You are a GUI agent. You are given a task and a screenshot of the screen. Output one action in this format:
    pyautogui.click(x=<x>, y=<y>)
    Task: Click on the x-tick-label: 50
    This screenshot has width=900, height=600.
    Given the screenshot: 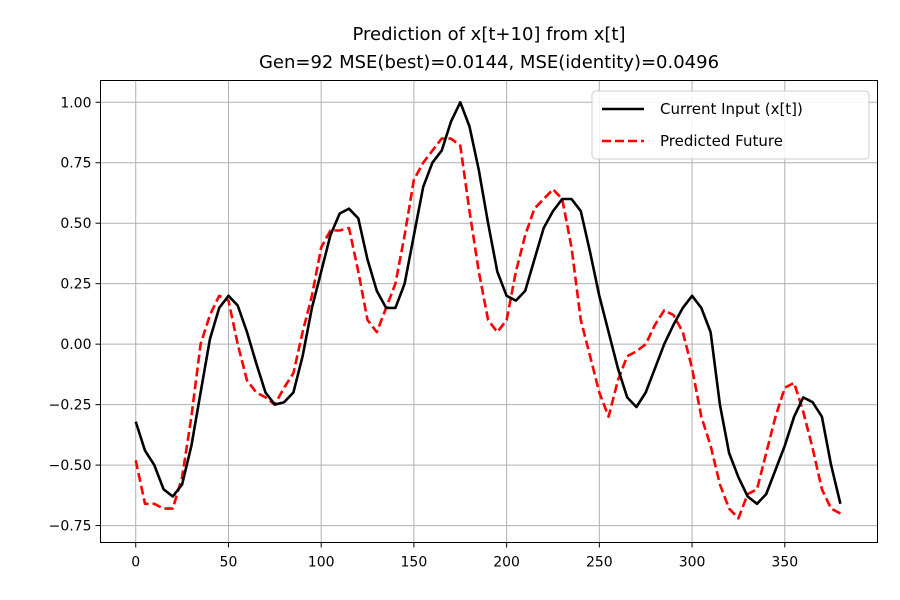 What is the action you would take?
    pyautogui.click(x=229, y=563)
    